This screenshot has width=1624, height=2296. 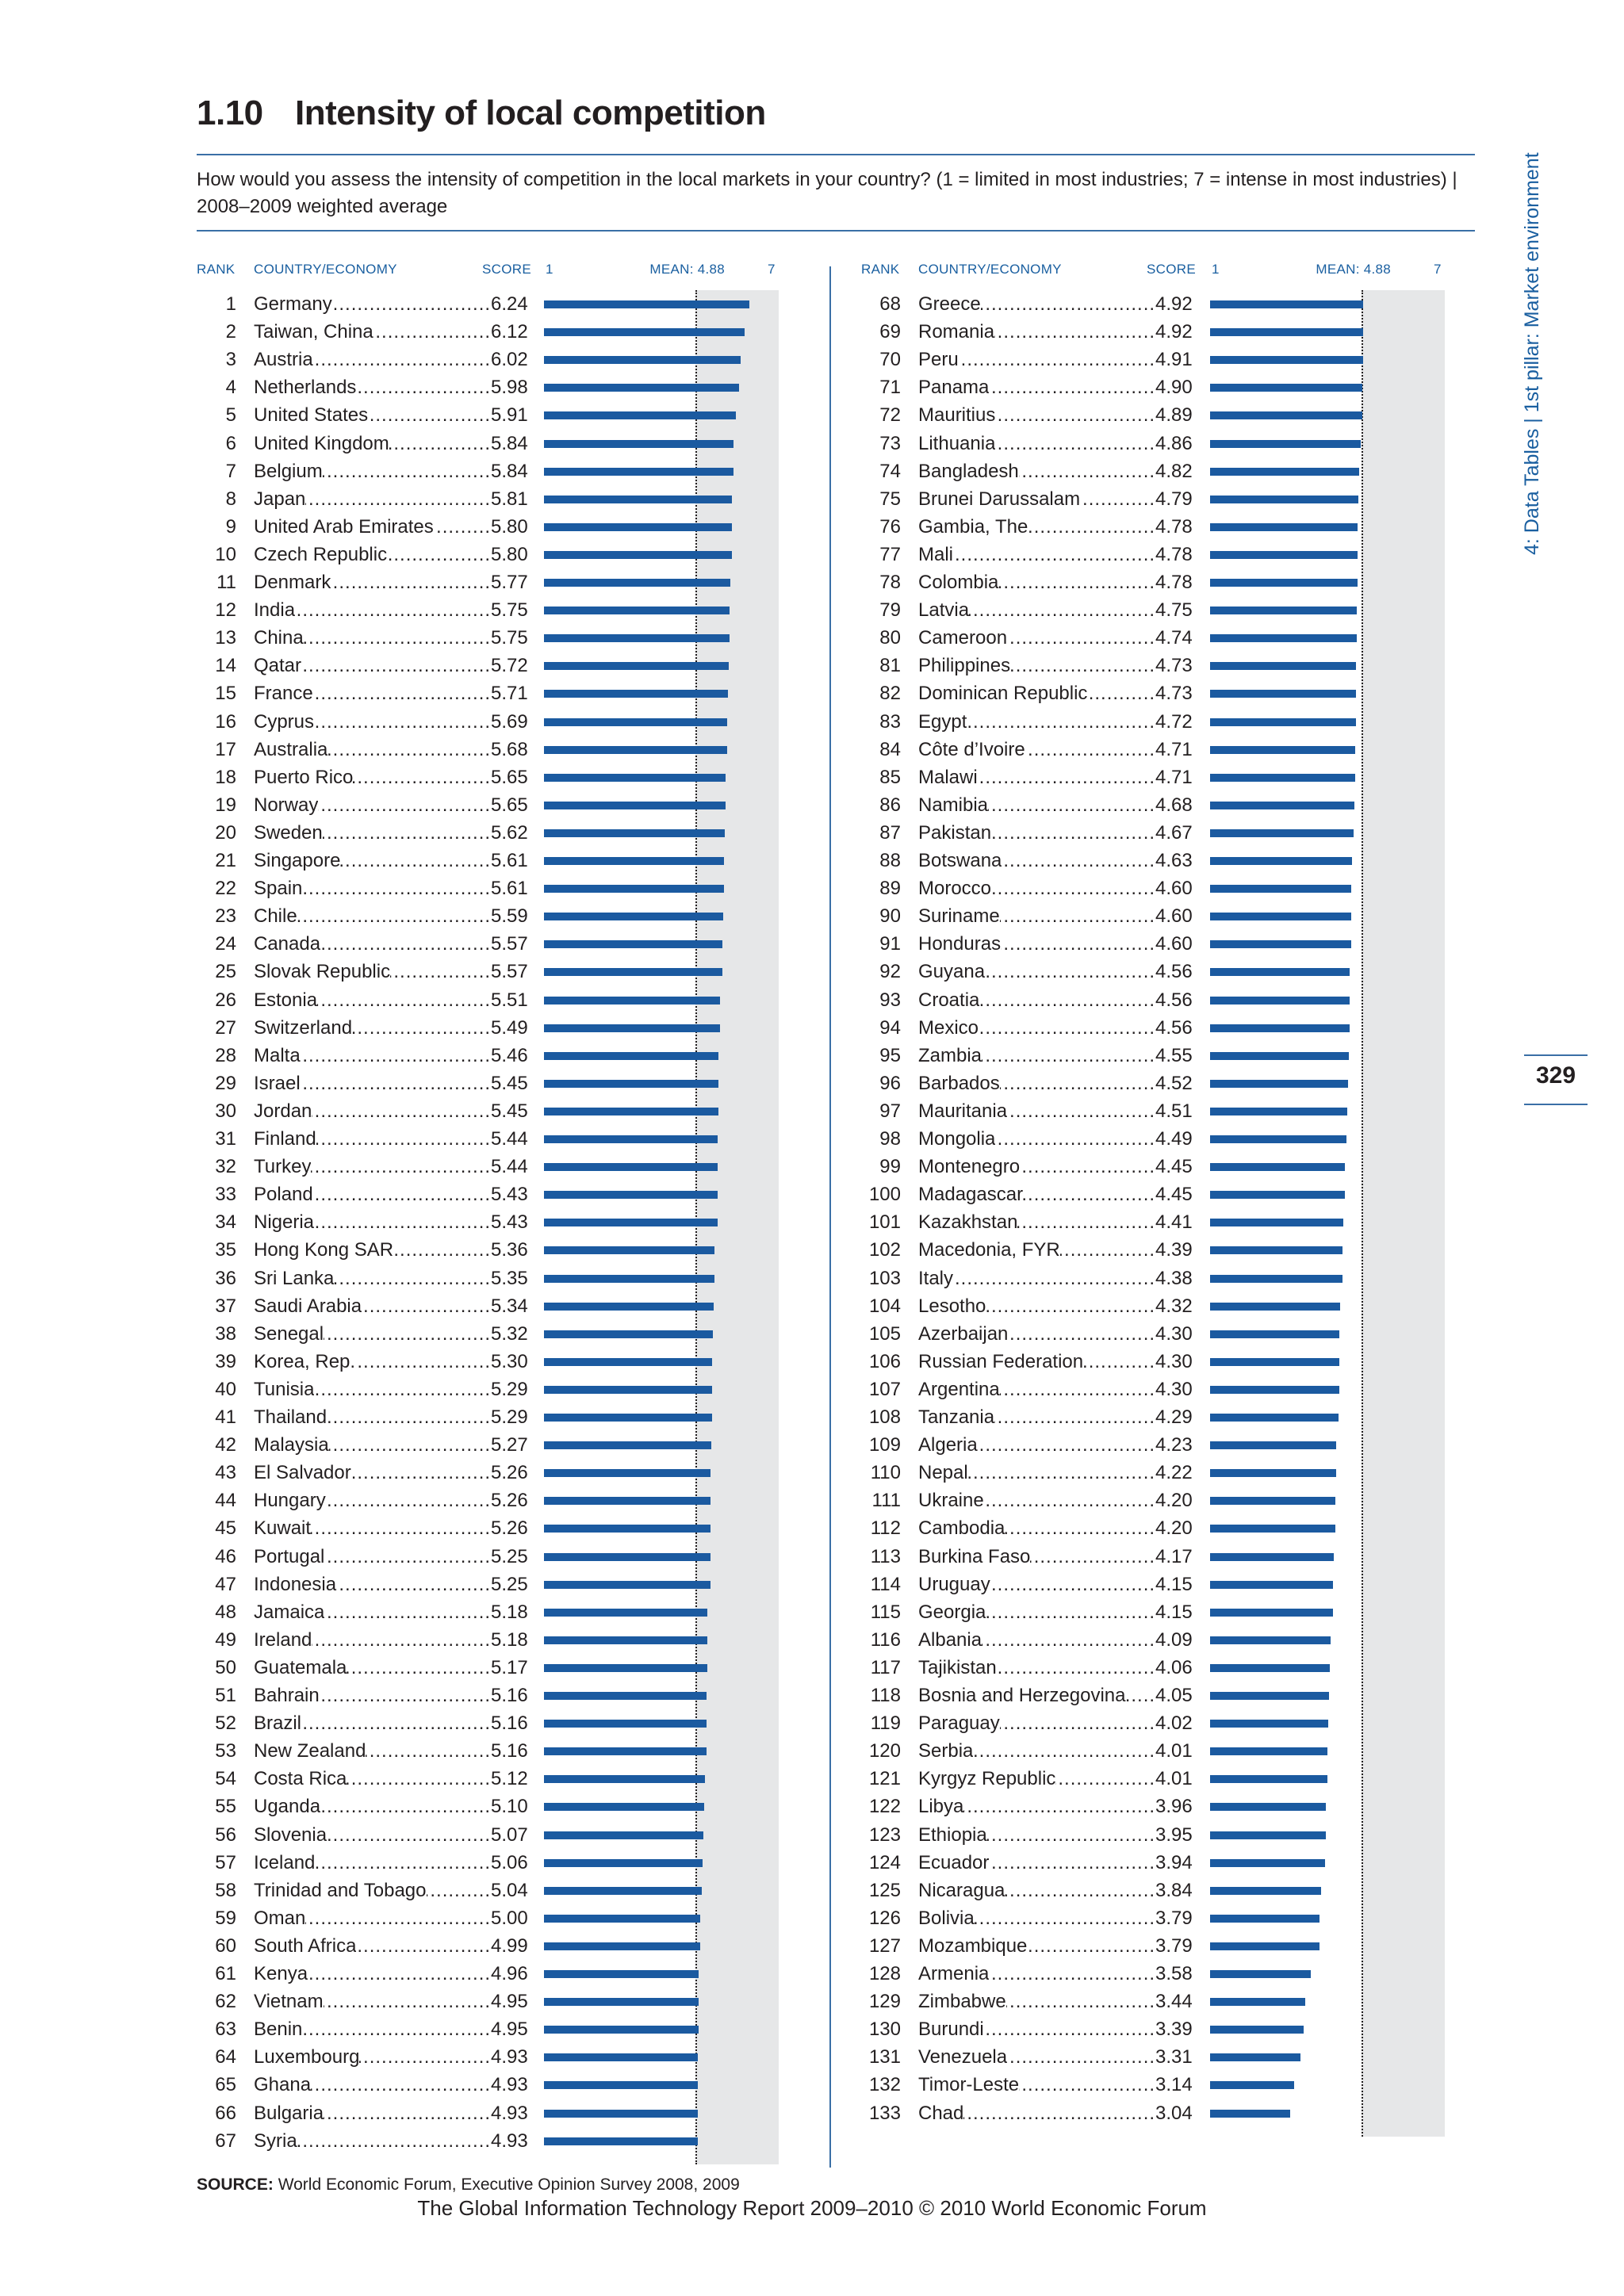 What do you see at coordinates (289, 1333) in the screenshot?
I see `country-name: Senegal` at bounding box center [289, 1333].